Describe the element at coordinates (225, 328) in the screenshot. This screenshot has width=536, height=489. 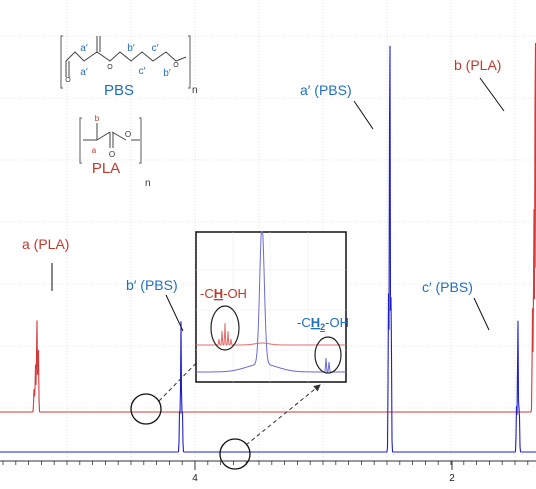
I see `inset-circle-ch` at that location.